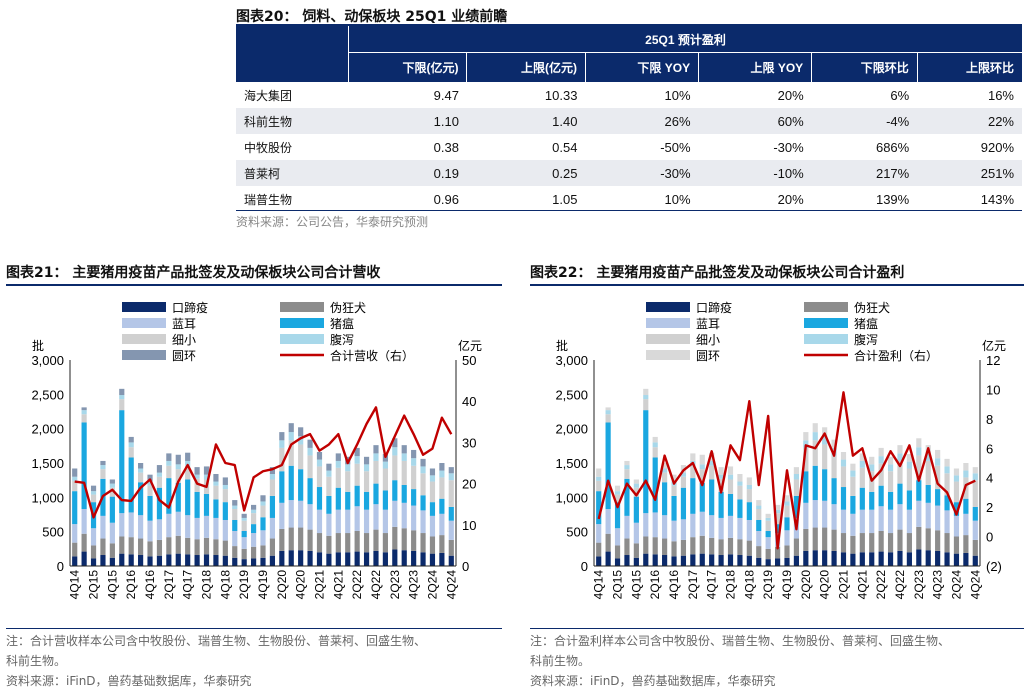 The width and height of the screenshot is (1030, 692). I want to click on chart22-xtick: 2Q22, so click(881, 585).